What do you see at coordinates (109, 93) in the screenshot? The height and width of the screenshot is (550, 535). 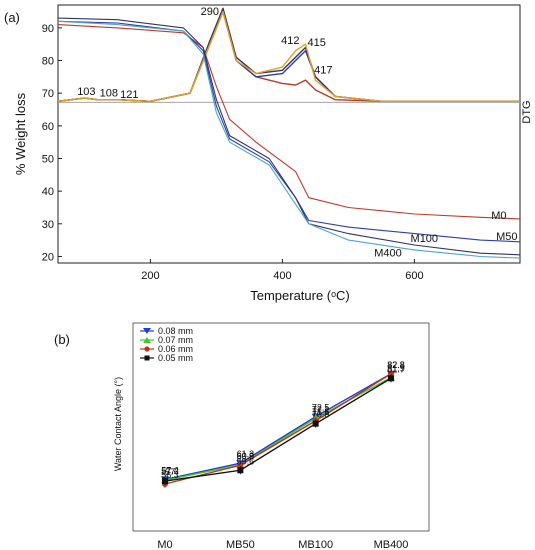 I see `peak-label: 108` at bounding box center [109, 93].